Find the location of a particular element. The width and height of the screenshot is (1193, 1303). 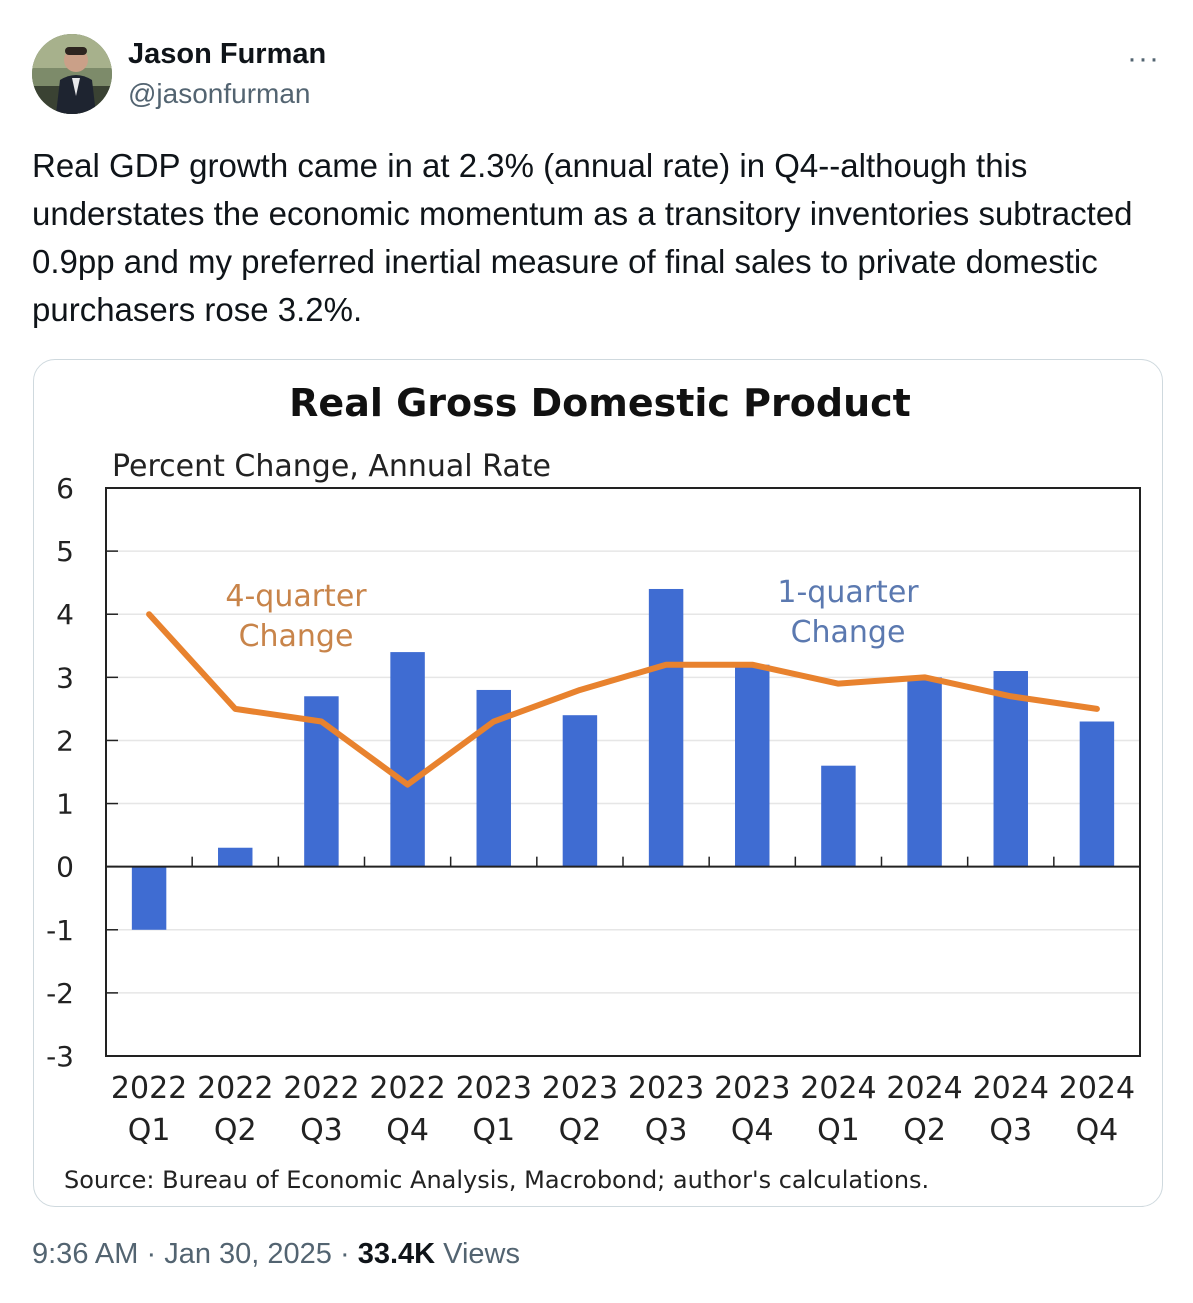

y-tick-label: 0 is located at coordinates (65, 867).